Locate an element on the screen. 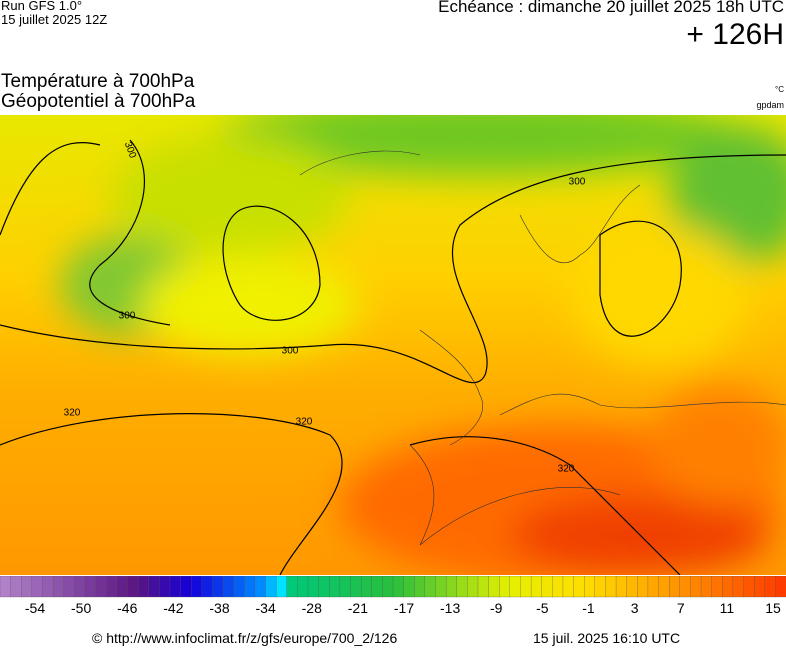 This screenshot has height=648, width=786. lead-time: + 126H is located at coordinates (735, 34).